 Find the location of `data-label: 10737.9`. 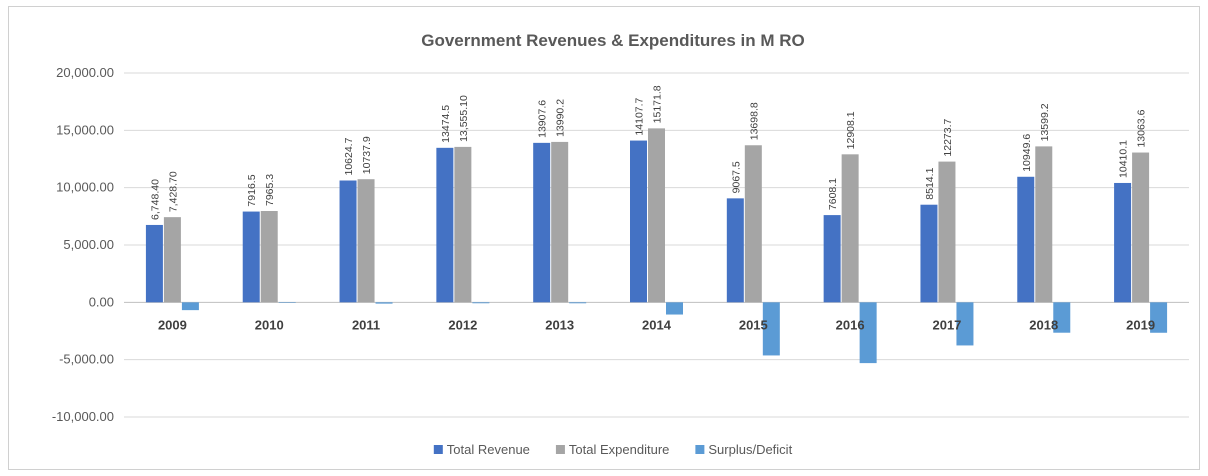

data-label: 10737.9 is located at coordinates (367, 155).